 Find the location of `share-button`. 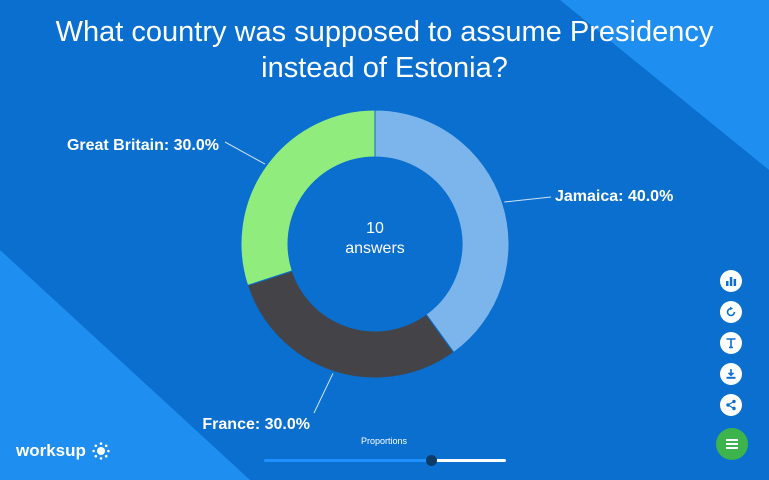

share-button is located at coordinates (731, 405).